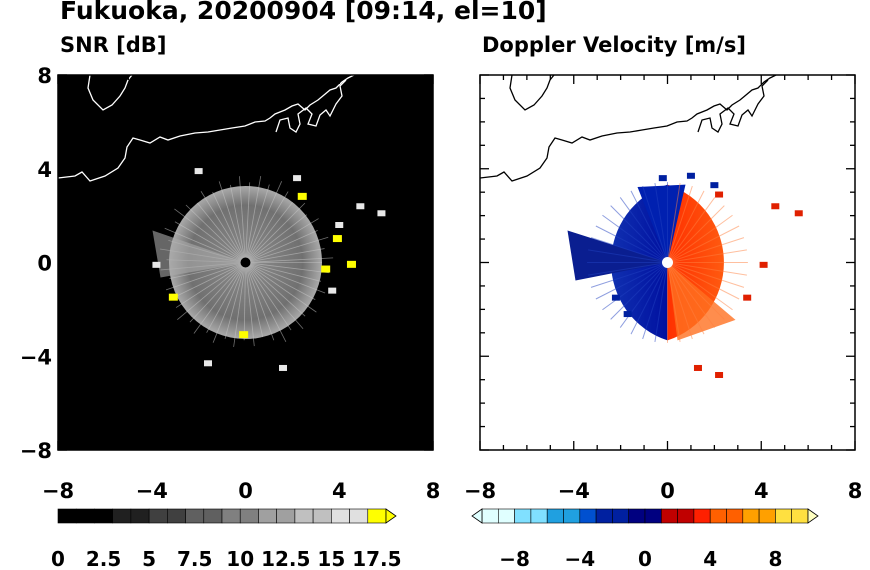 Image resolution: width=870 pixels, height=570 pixels. I want to click on colorbar-tick-label: 17.5, so click(376, 558).